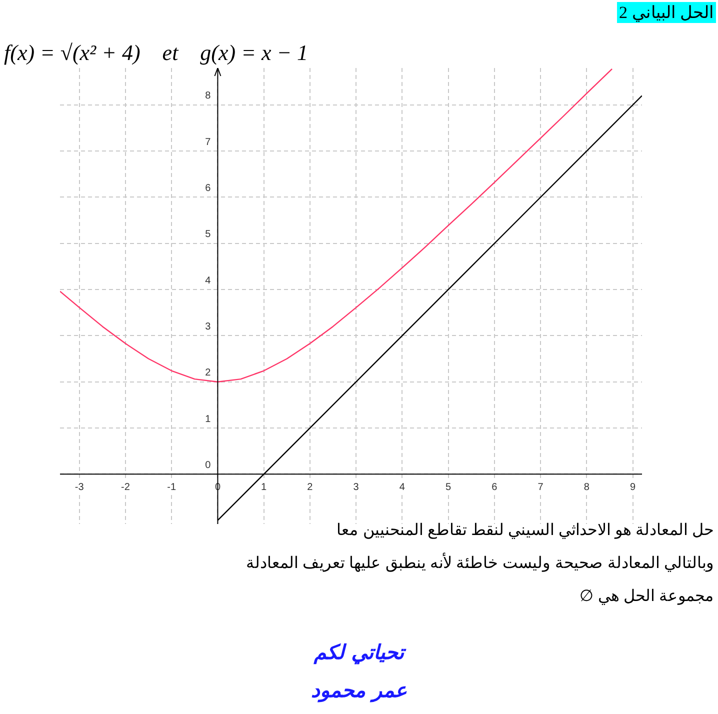 The height and width of the screenshot is (714, 718). Describe the element at coordinates (587, 487) in the screenshot. I see `x-tick-label: 8` at that location.